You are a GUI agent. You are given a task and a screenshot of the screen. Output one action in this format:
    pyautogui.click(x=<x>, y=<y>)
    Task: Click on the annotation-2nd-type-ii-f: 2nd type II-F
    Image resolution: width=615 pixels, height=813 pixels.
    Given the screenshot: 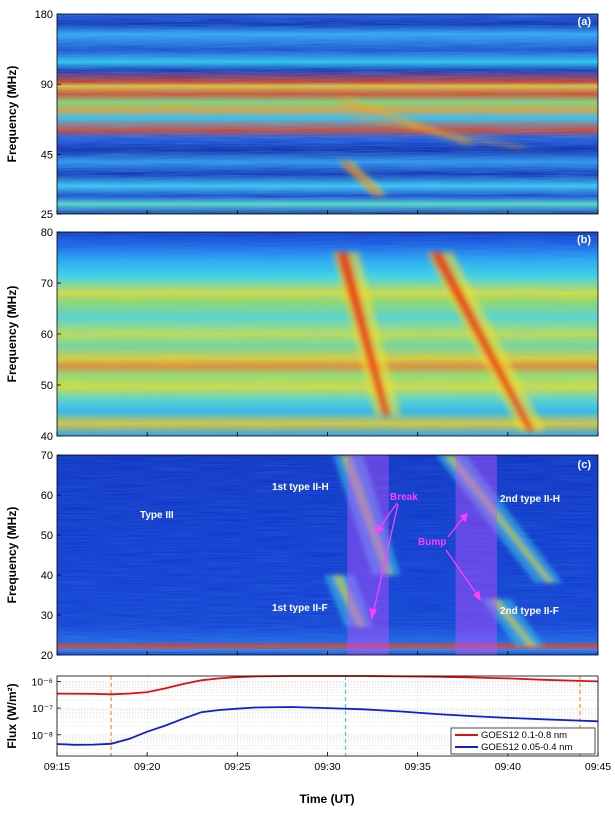 What is the action you would take?
    pyautogui.click(x=529, y=611)
    